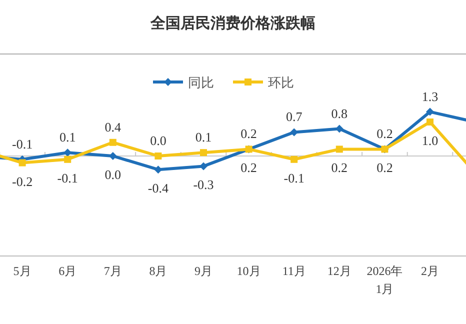 The width and height of the screenshot is (466, 324). I want to click on data-label: 1.3, so click(430, 96).